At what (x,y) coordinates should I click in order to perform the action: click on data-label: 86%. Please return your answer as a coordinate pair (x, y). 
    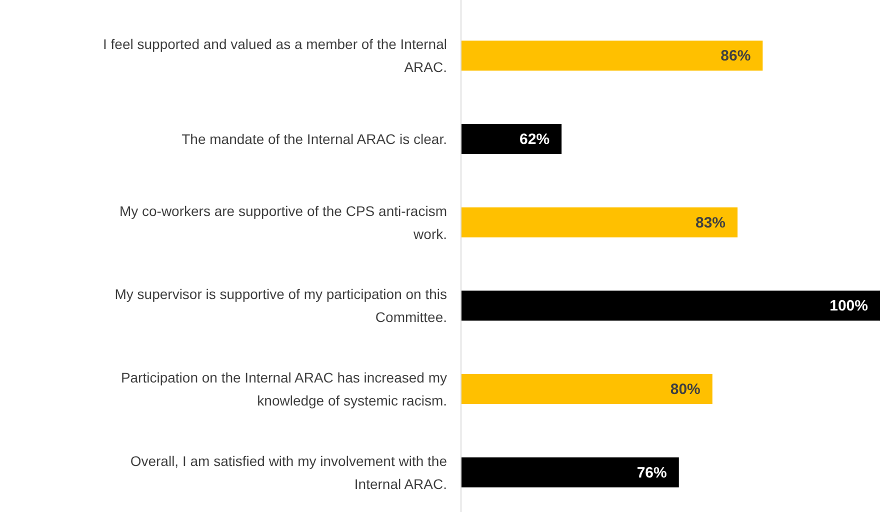
    Looking at the image, I should click on (735, 56).